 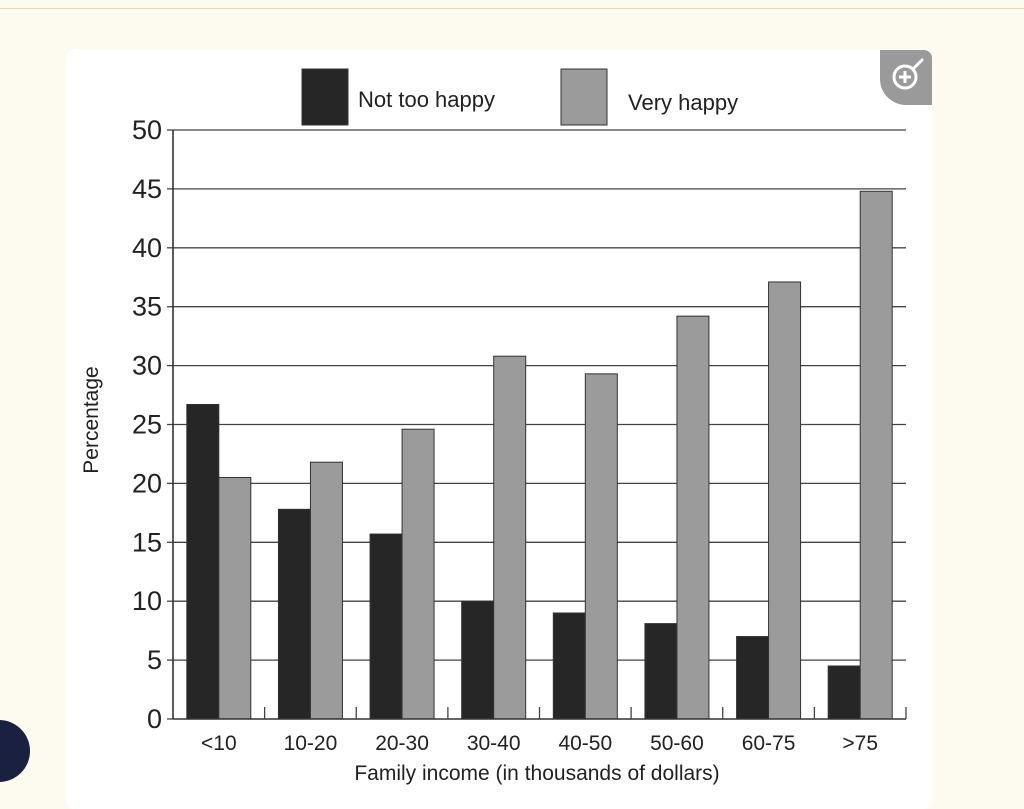 I want to click on y-tick-label: 50, so click(x=147, y=130).